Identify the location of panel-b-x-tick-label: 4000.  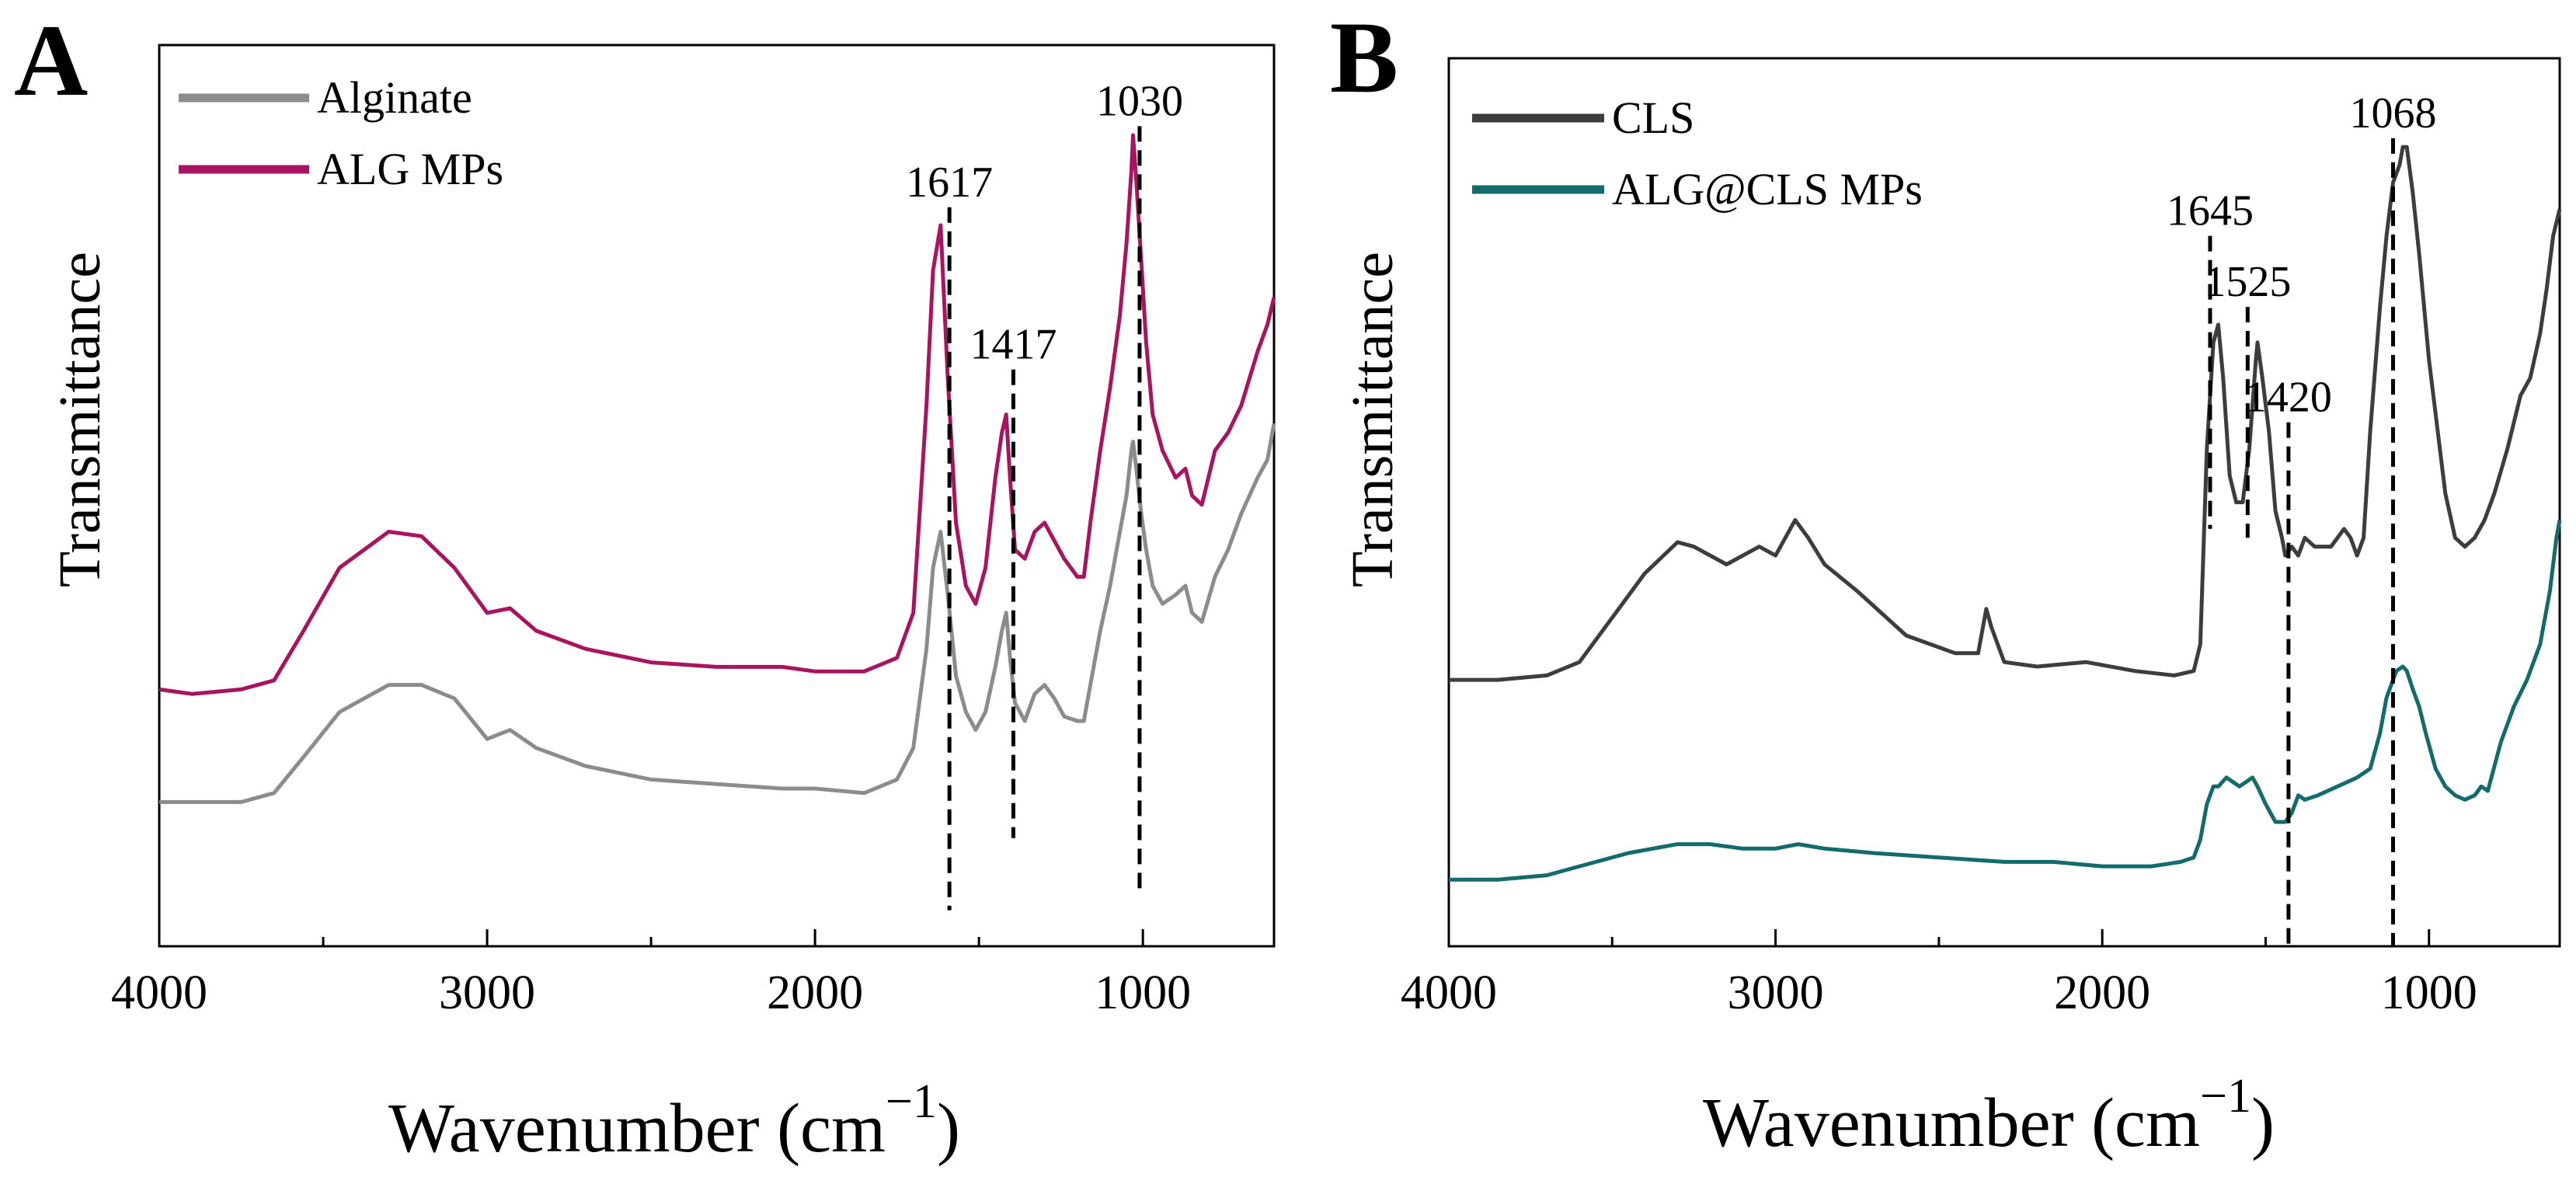
(1449, 993).